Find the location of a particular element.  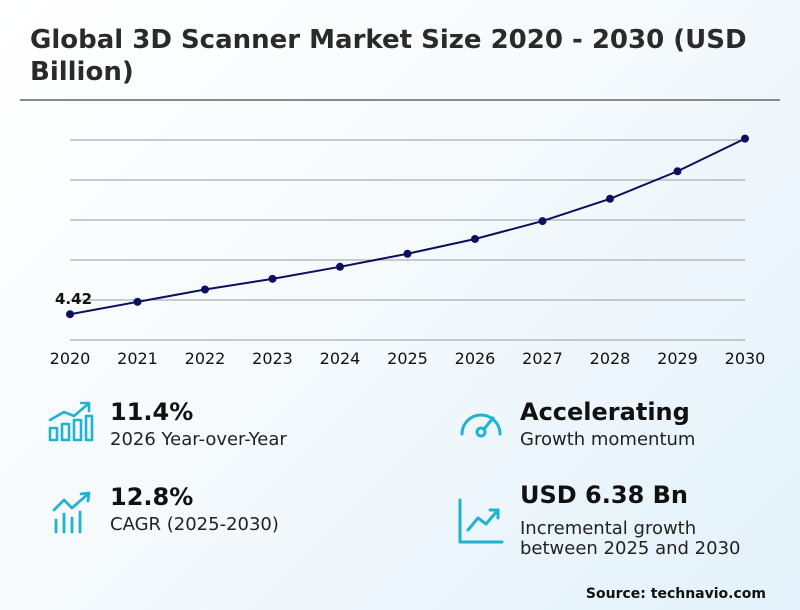

stat-cagr: 12.8% CAGR (2025-2030) is located at coordinates (194, 509).